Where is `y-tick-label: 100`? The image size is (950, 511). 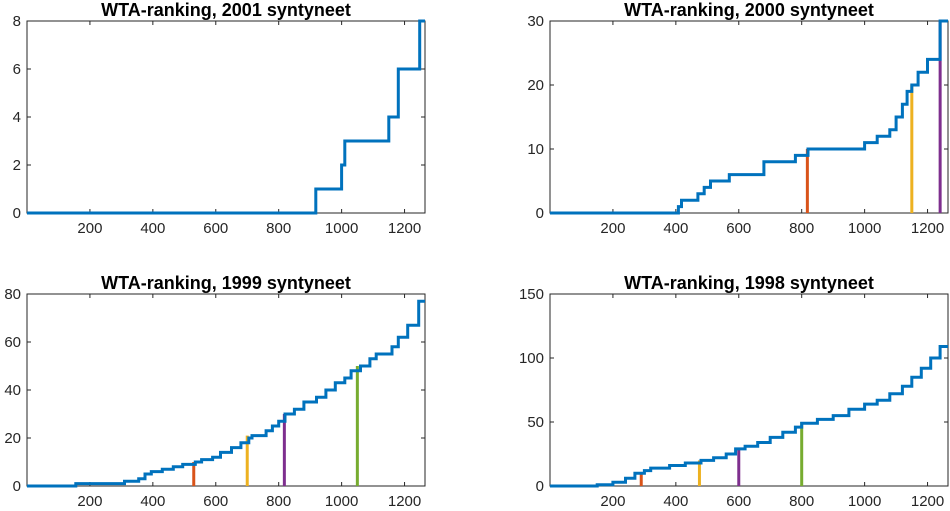
y-tick-label: 100 is located at coordinates (531, 358).